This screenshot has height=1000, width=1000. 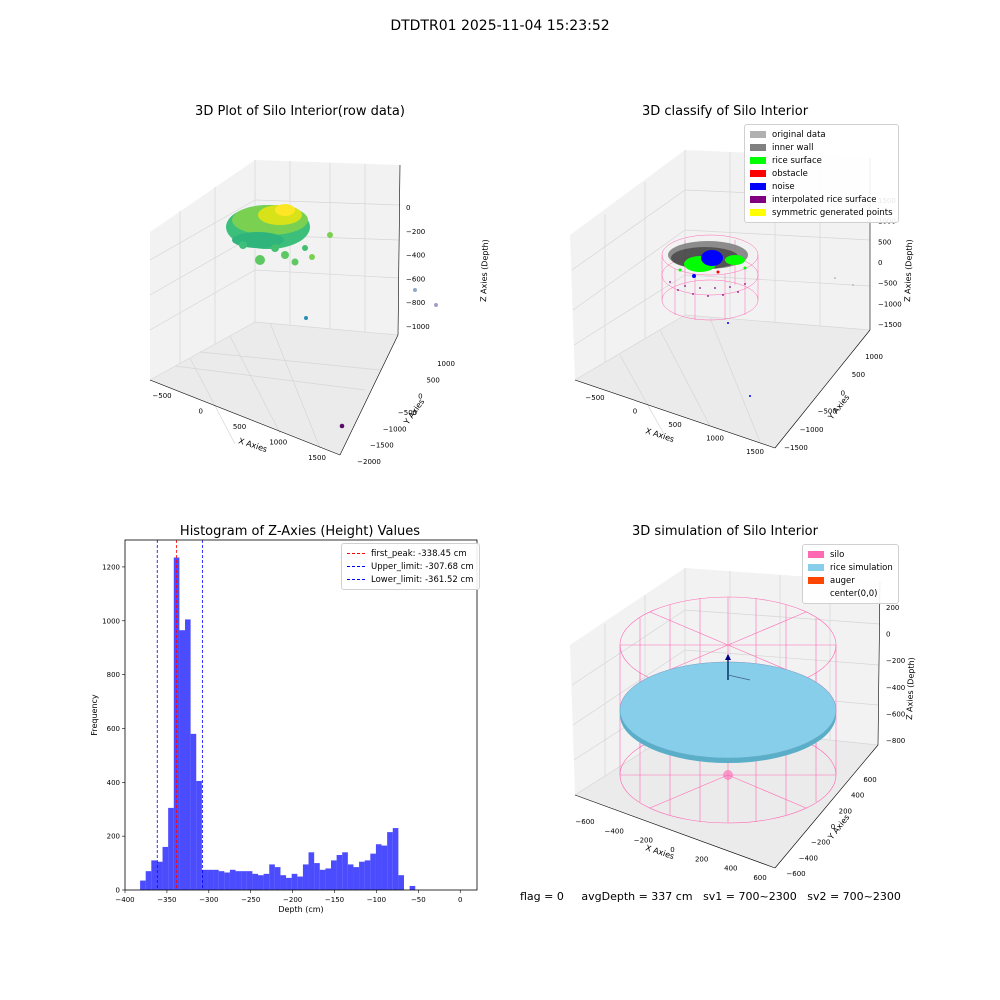 I want to click on classify-legend-item: rice surface, so click(x=821, y=160).